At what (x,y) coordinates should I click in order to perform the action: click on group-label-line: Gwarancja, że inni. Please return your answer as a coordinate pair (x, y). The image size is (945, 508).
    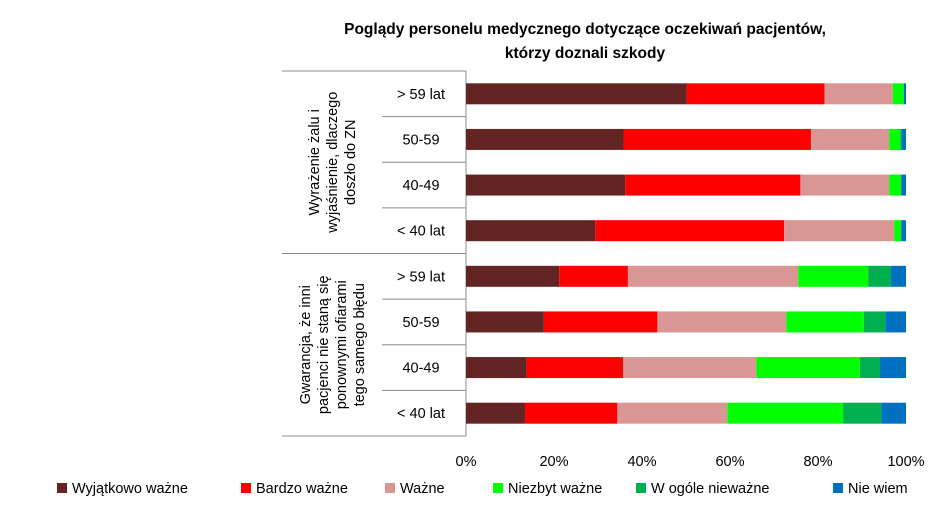
    Looking at the image, I should click on (306, 344).